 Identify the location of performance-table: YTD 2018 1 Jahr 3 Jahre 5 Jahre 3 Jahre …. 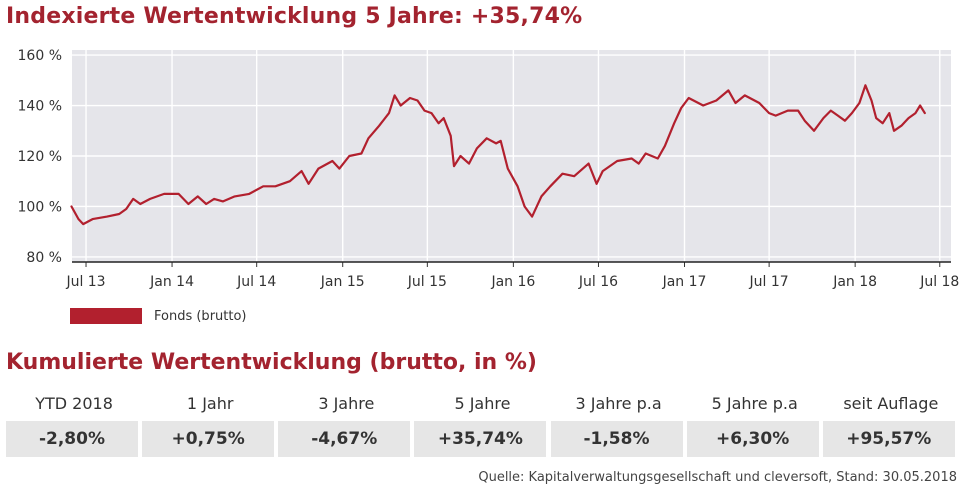
(482, 424).